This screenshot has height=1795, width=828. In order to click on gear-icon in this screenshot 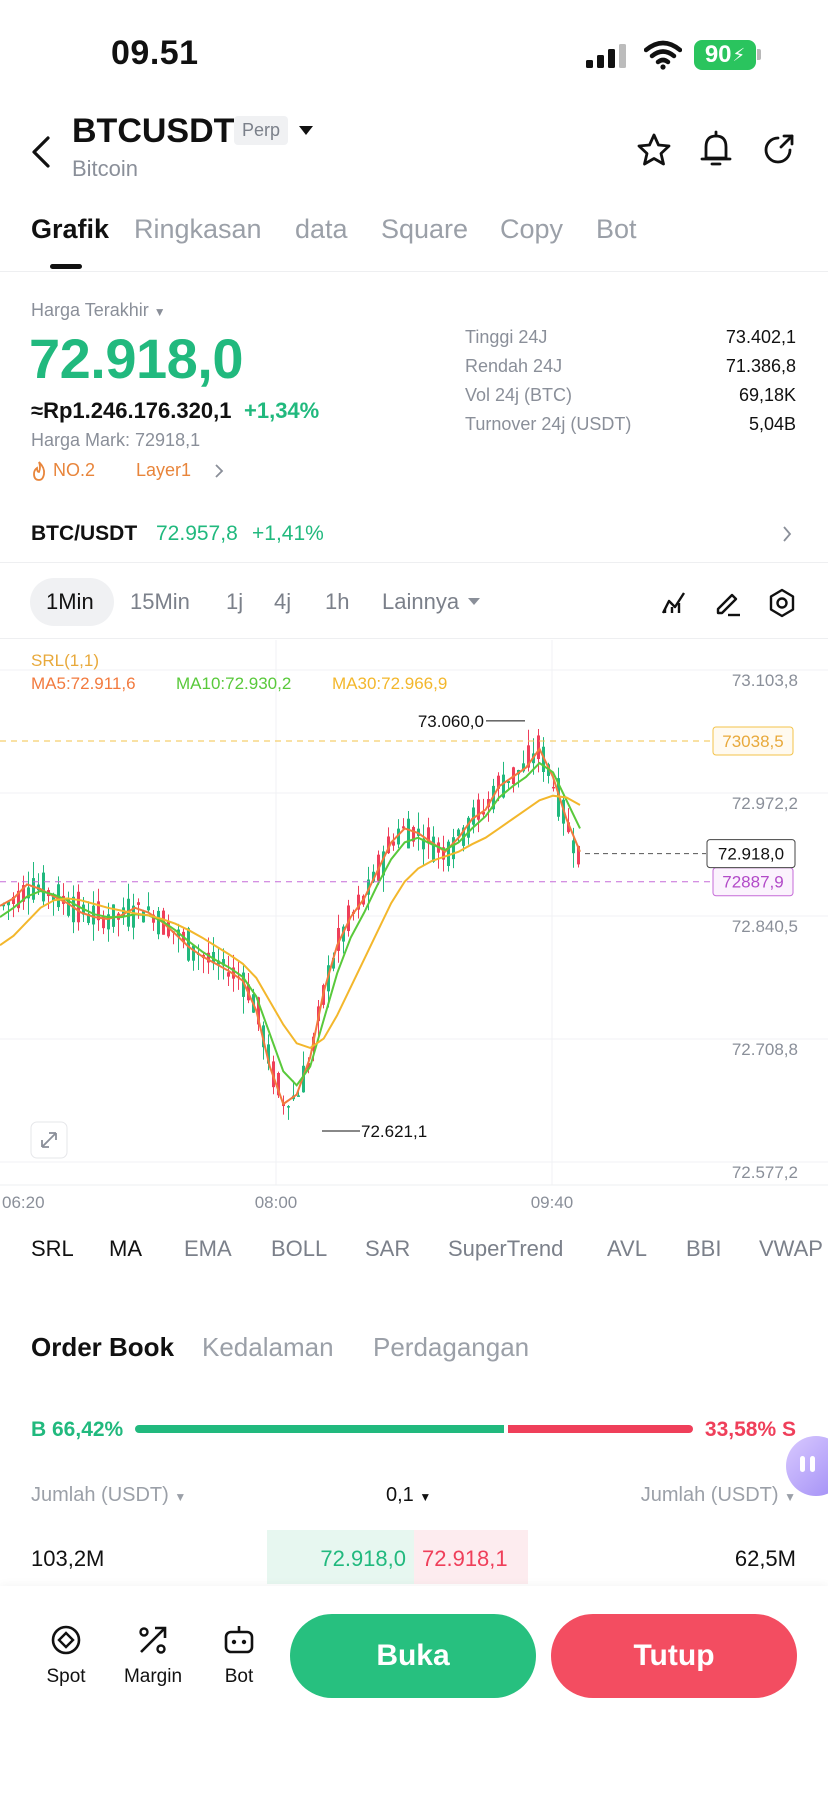, I will do `click(782, 603)`.